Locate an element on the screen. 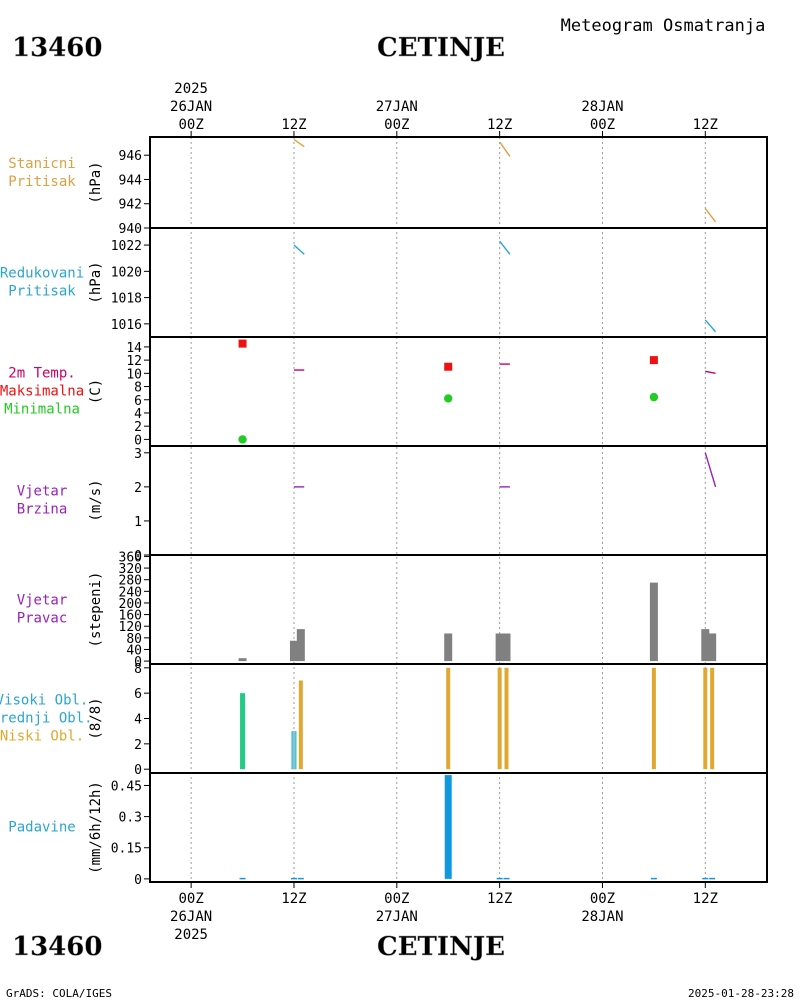 Image resolution: width=800 pixels, height=1000 pixels. station-name-top: CETINJE is located at coordinates (441, 48).